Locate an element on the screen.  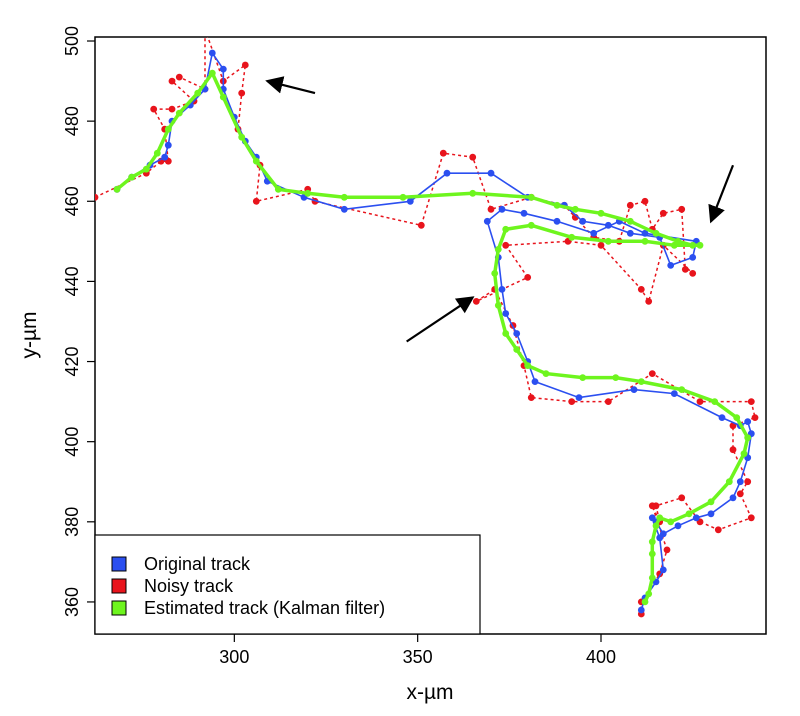
y-tick-label: 460 is located at coordinates (72, 201).